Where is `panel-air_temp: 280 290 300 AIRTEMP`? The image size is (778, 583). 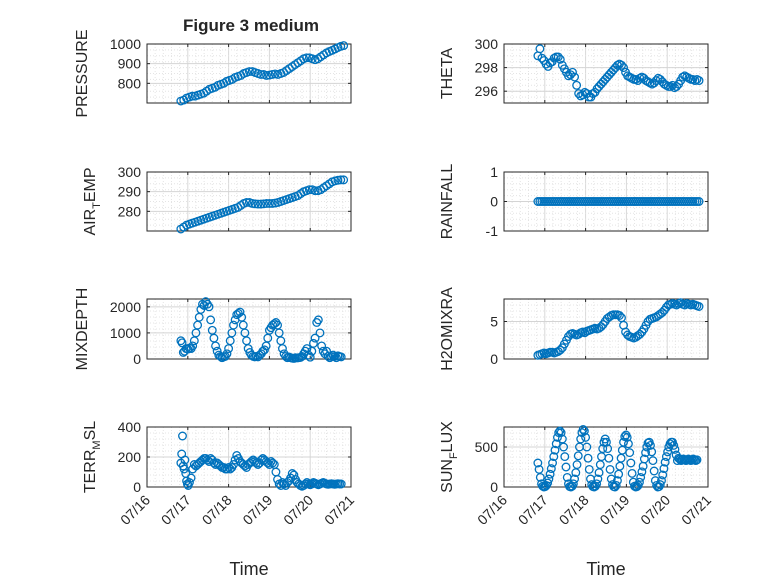 panel-air_temp: 280 290 300 AIRTEMP is located at coordinates (217, 200).